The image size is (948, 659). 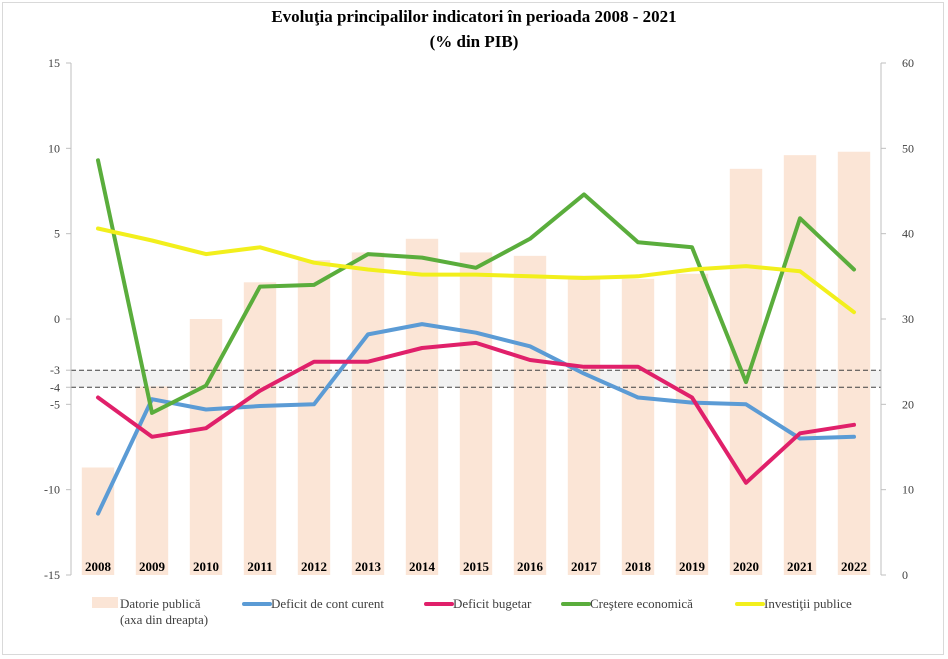 What do you see at coordinates (160, 603) in the screenshot?
I see `legend-label-bars: Datorie publică` at bounding box center [160, 603].